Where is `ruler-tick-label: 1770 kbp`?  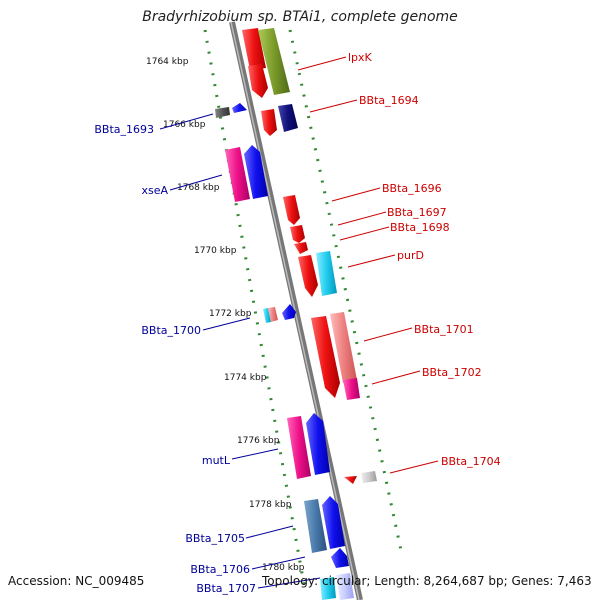 ruler-tick-label: 1770 kbp is located at coordinates (215, 251).